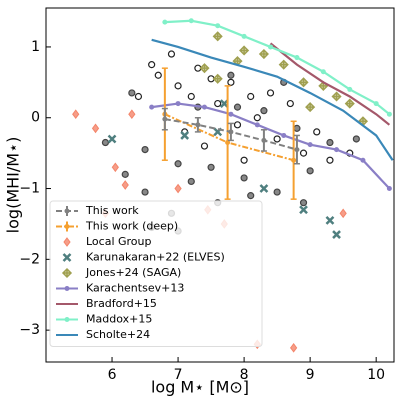 The height and width of the screenshot is (410, 400). What do you see at coordinates (112, 375) in the screenshot?
I see `x-tick-label: 6` at bounding box center [112, 375].